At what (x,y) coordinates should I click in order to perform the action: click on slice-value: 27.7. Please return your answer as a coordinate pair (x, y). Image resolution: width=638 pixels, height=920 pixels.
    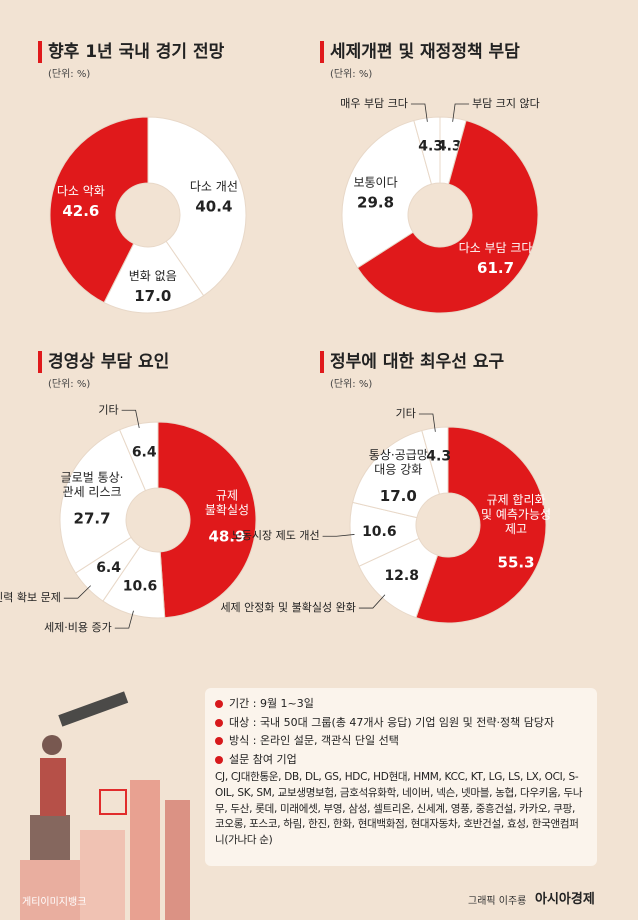
    Looking at the image, I should click on (92, 518).